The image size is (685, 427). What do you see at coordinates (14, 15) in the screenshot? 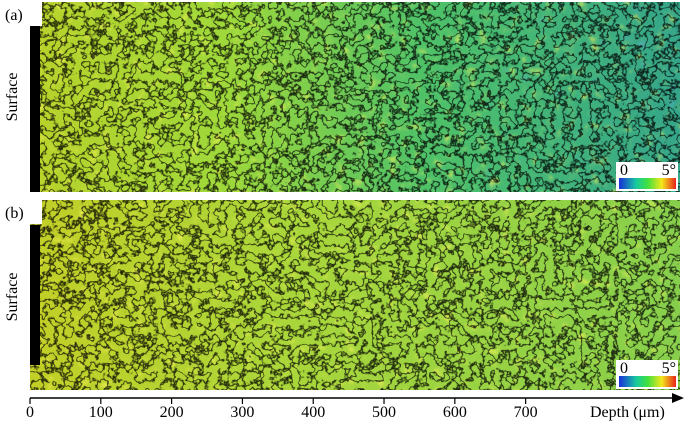
I see `panel-label: (a)` at bounding box center [14, 15].